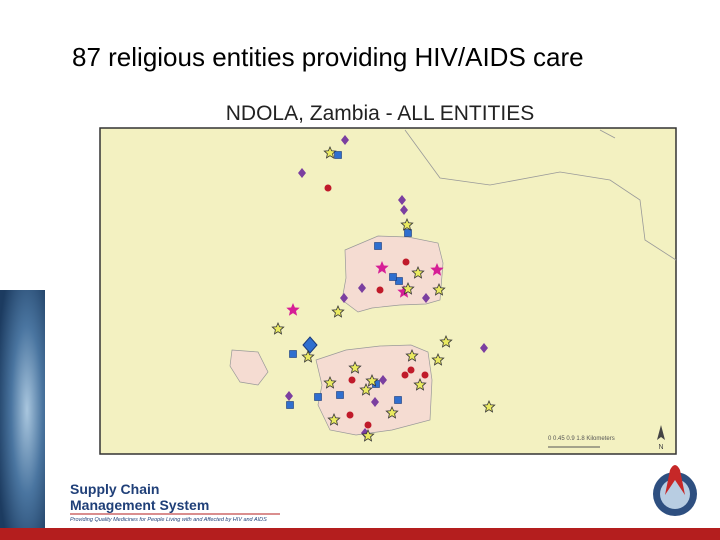  Describe the element at coordinates (661, 432) in the screenshot. I see `north-arrow` at that location.